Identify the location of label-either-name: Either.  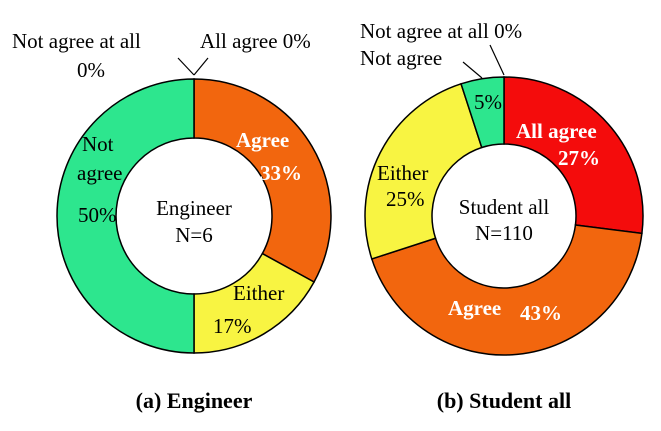
(258, 293).